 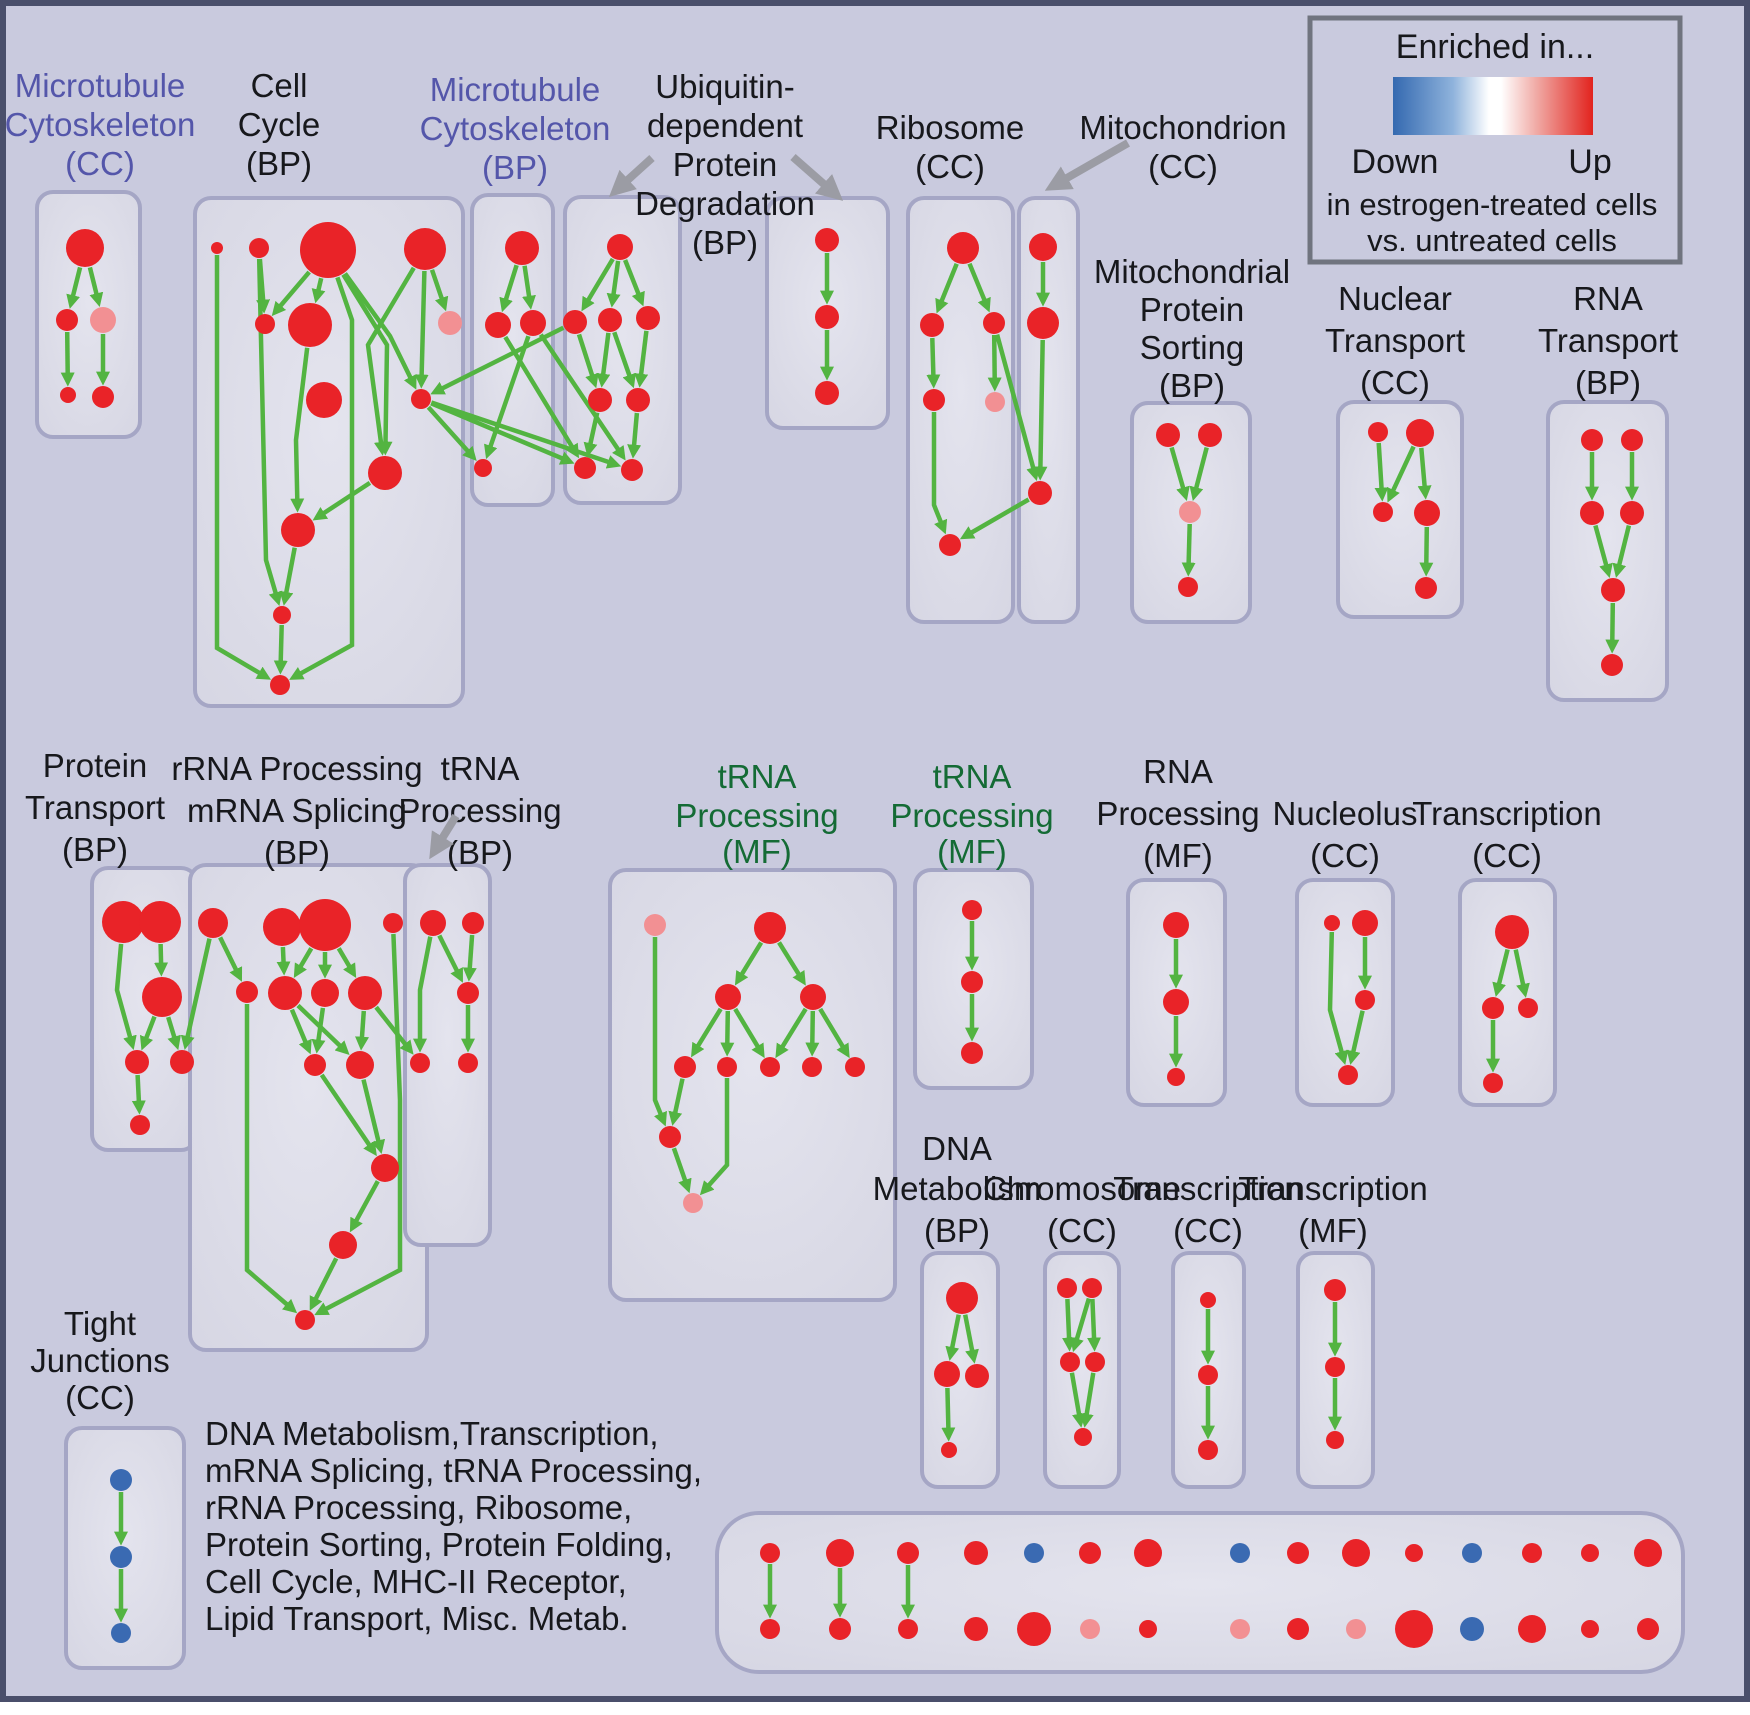 What do you see at coordinates (1512, 932) in the screenshot?
I see `go-node-transcription-cc-mid-x1` at bounding box center [1512, 932].